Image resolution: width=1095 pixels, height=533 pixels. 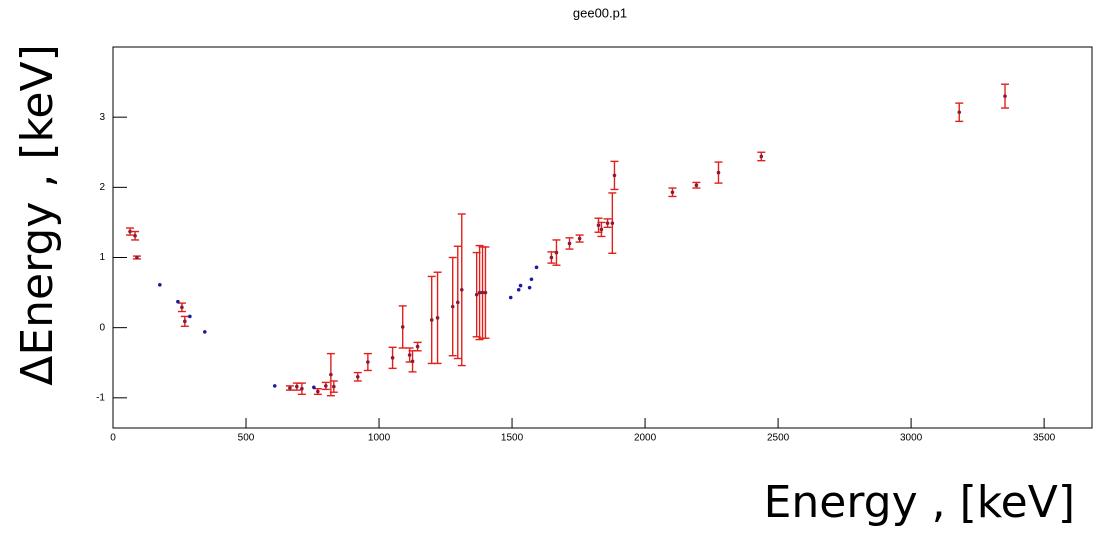 I want to click on x-tick-label: 1500, so click(x=512, y=438).